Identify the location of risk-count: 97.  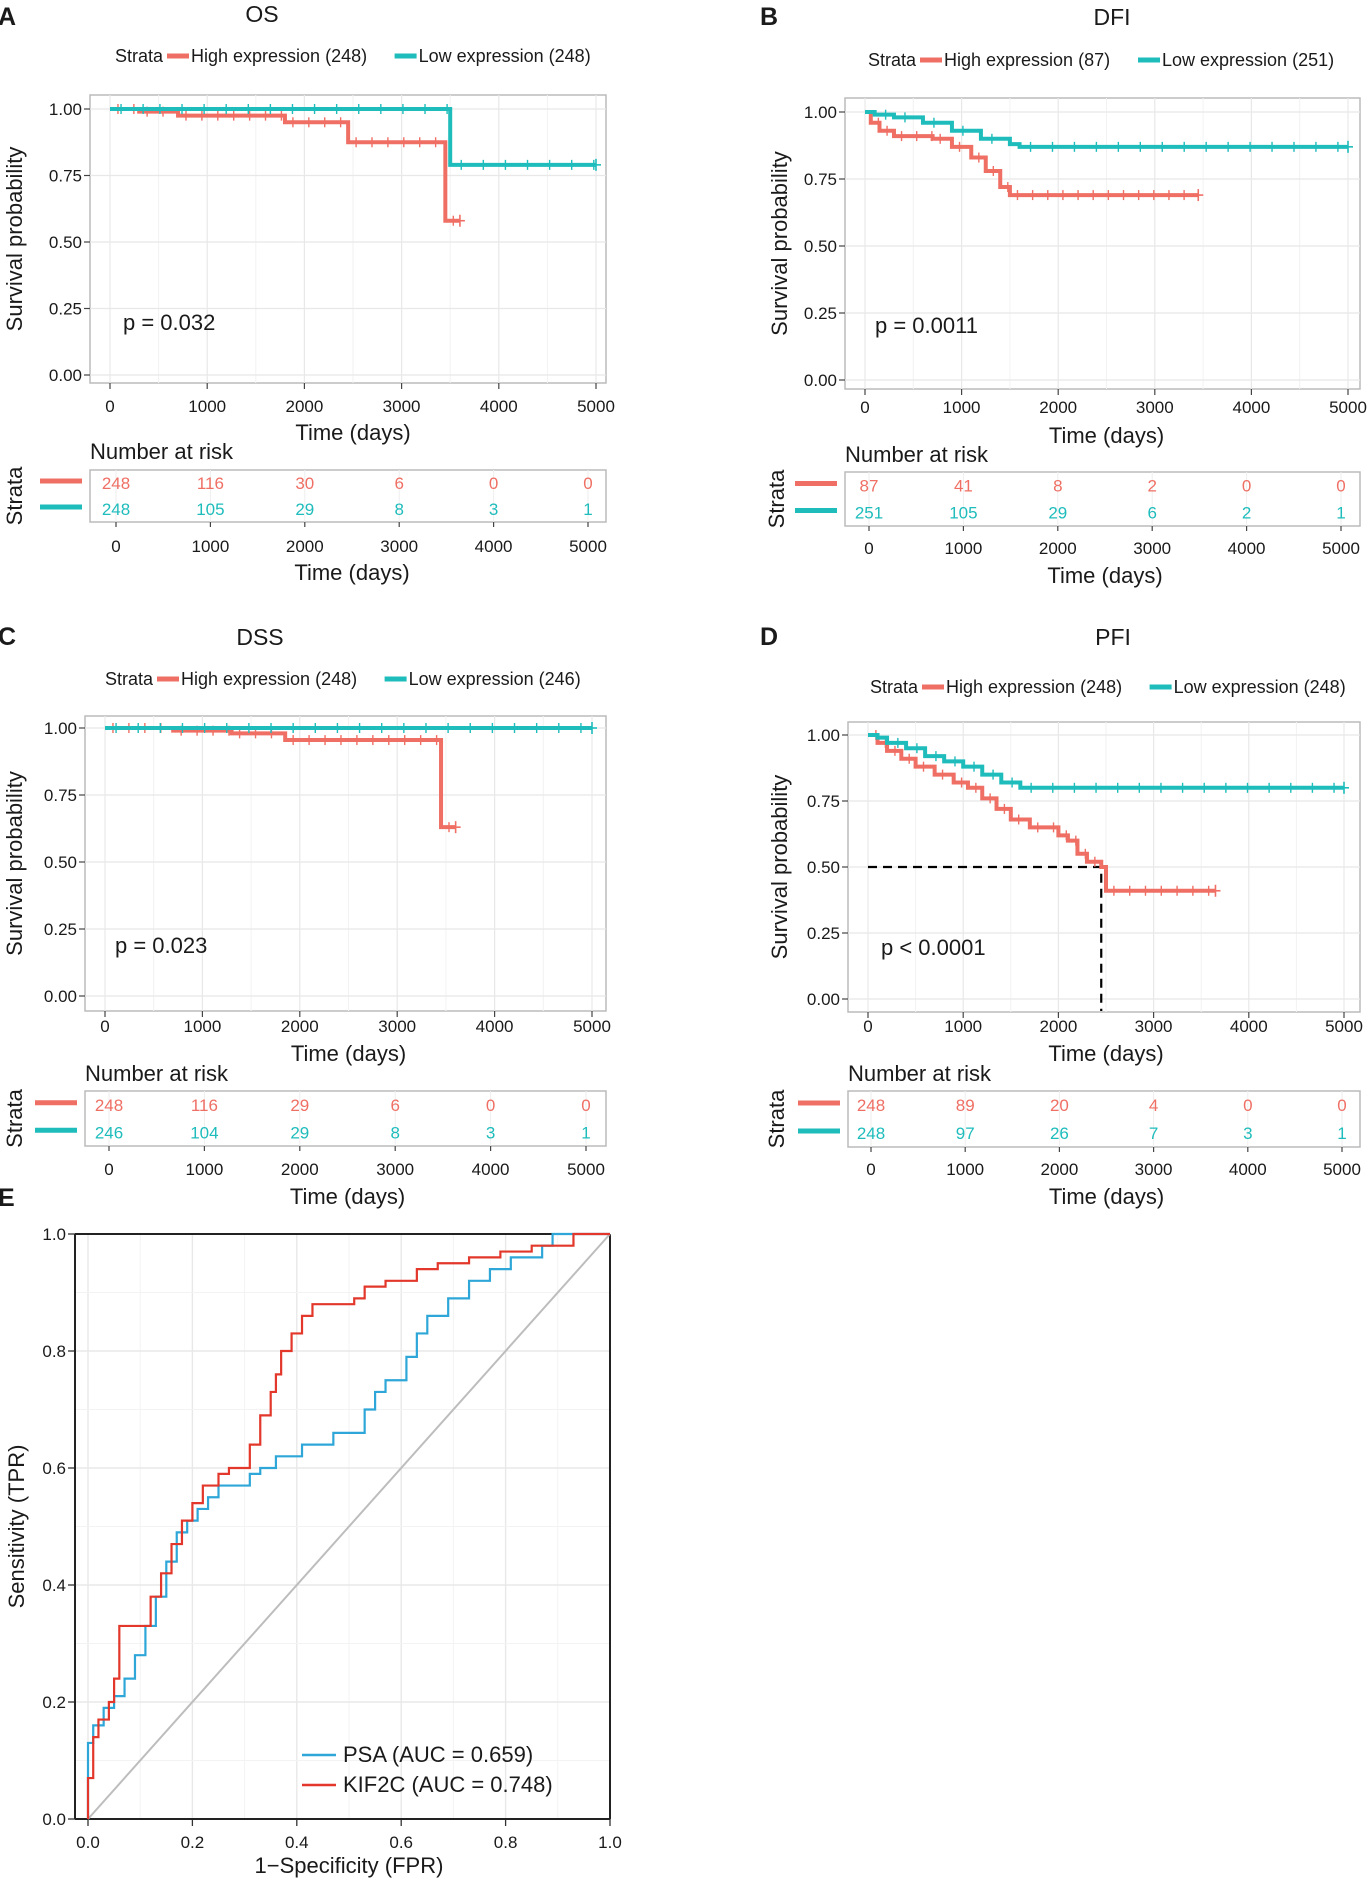
(965, 1133).